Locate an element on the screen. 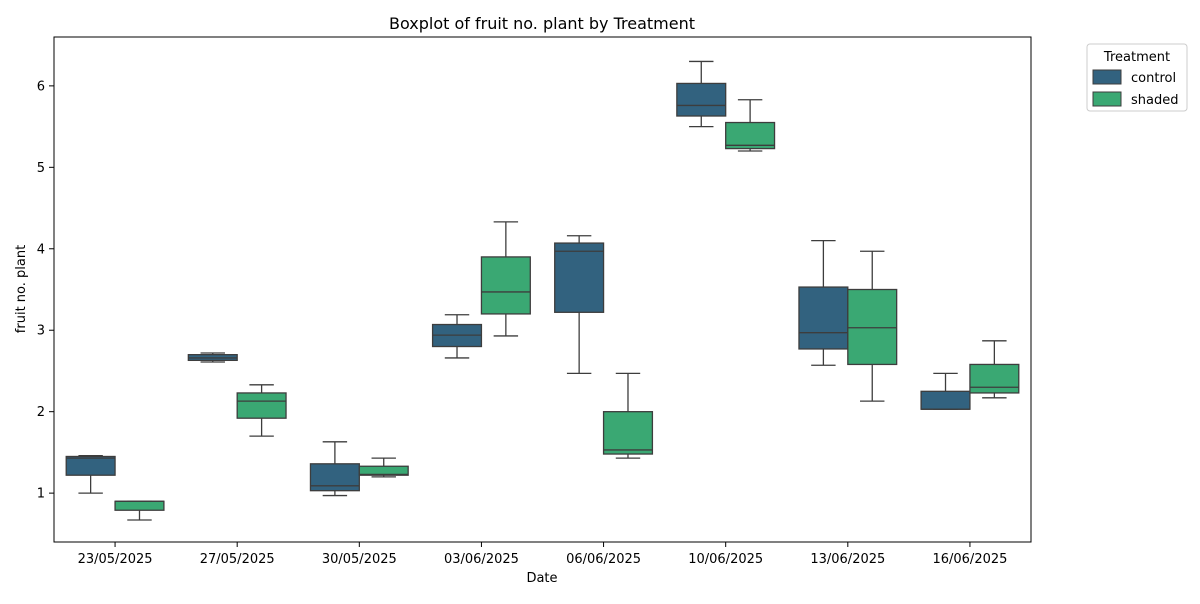 This screenshot has height=604, width=1200. y-tick-label: 2 is located at coordinates (41, 412).